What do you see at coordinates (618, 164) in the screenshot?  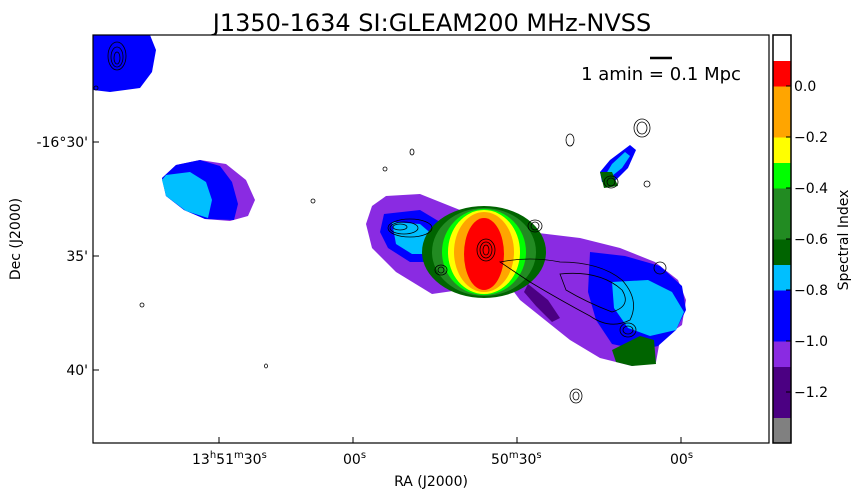 I see `ne-source-cyan` at bounding box center [618, 164].